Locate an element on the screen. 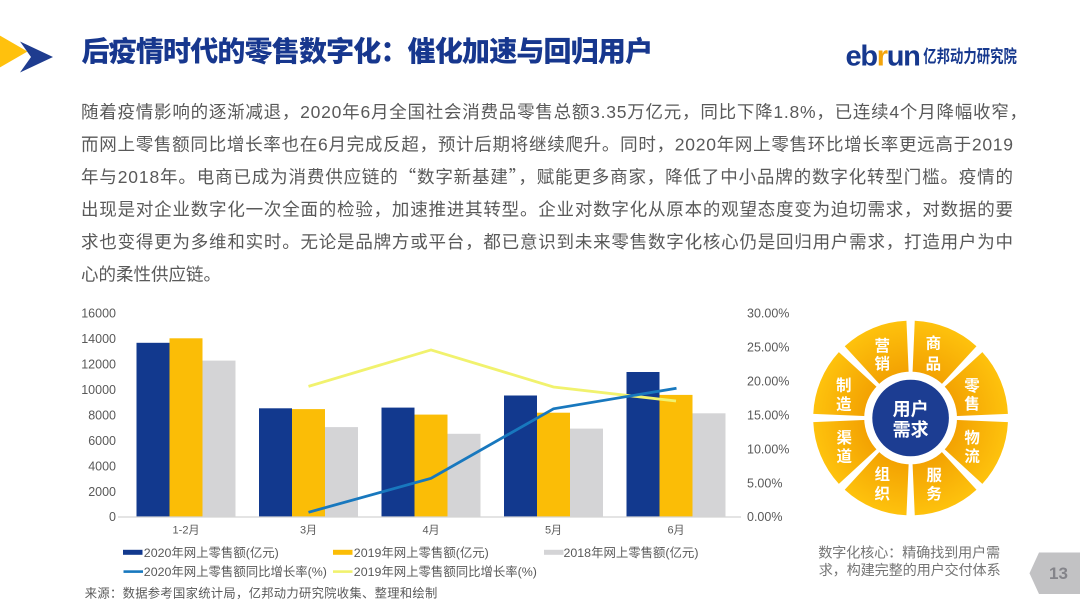  svg-text: 2020年网上零售额同比增长率(%) is located at coordinates (235, 571).